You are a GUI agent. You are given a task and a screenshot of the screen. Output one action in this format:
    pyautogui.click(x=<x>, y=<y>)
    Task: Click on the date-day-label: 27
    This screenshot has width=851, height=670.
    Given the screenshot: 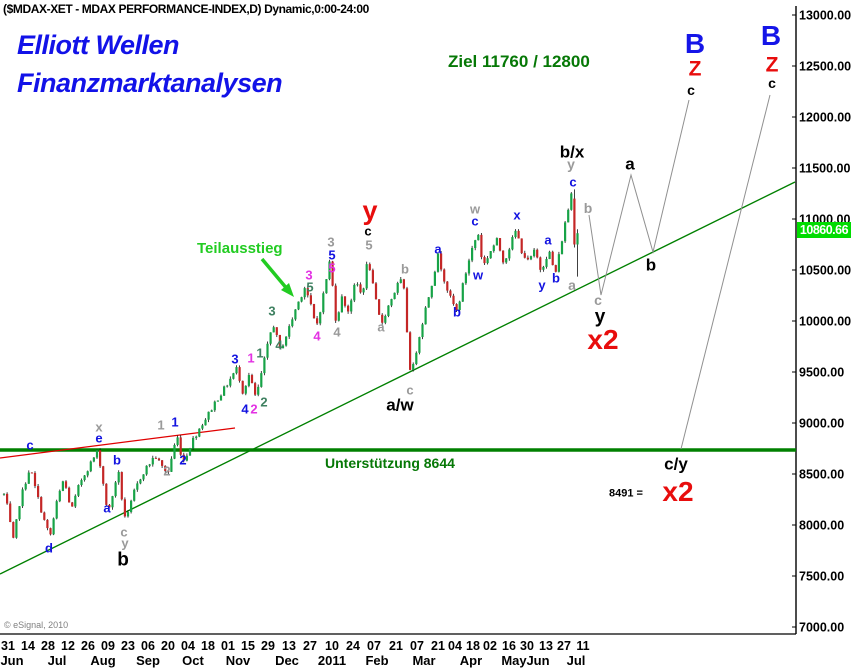 What is the action you would take?
    pyautogui.click(x=310, y=646)
    